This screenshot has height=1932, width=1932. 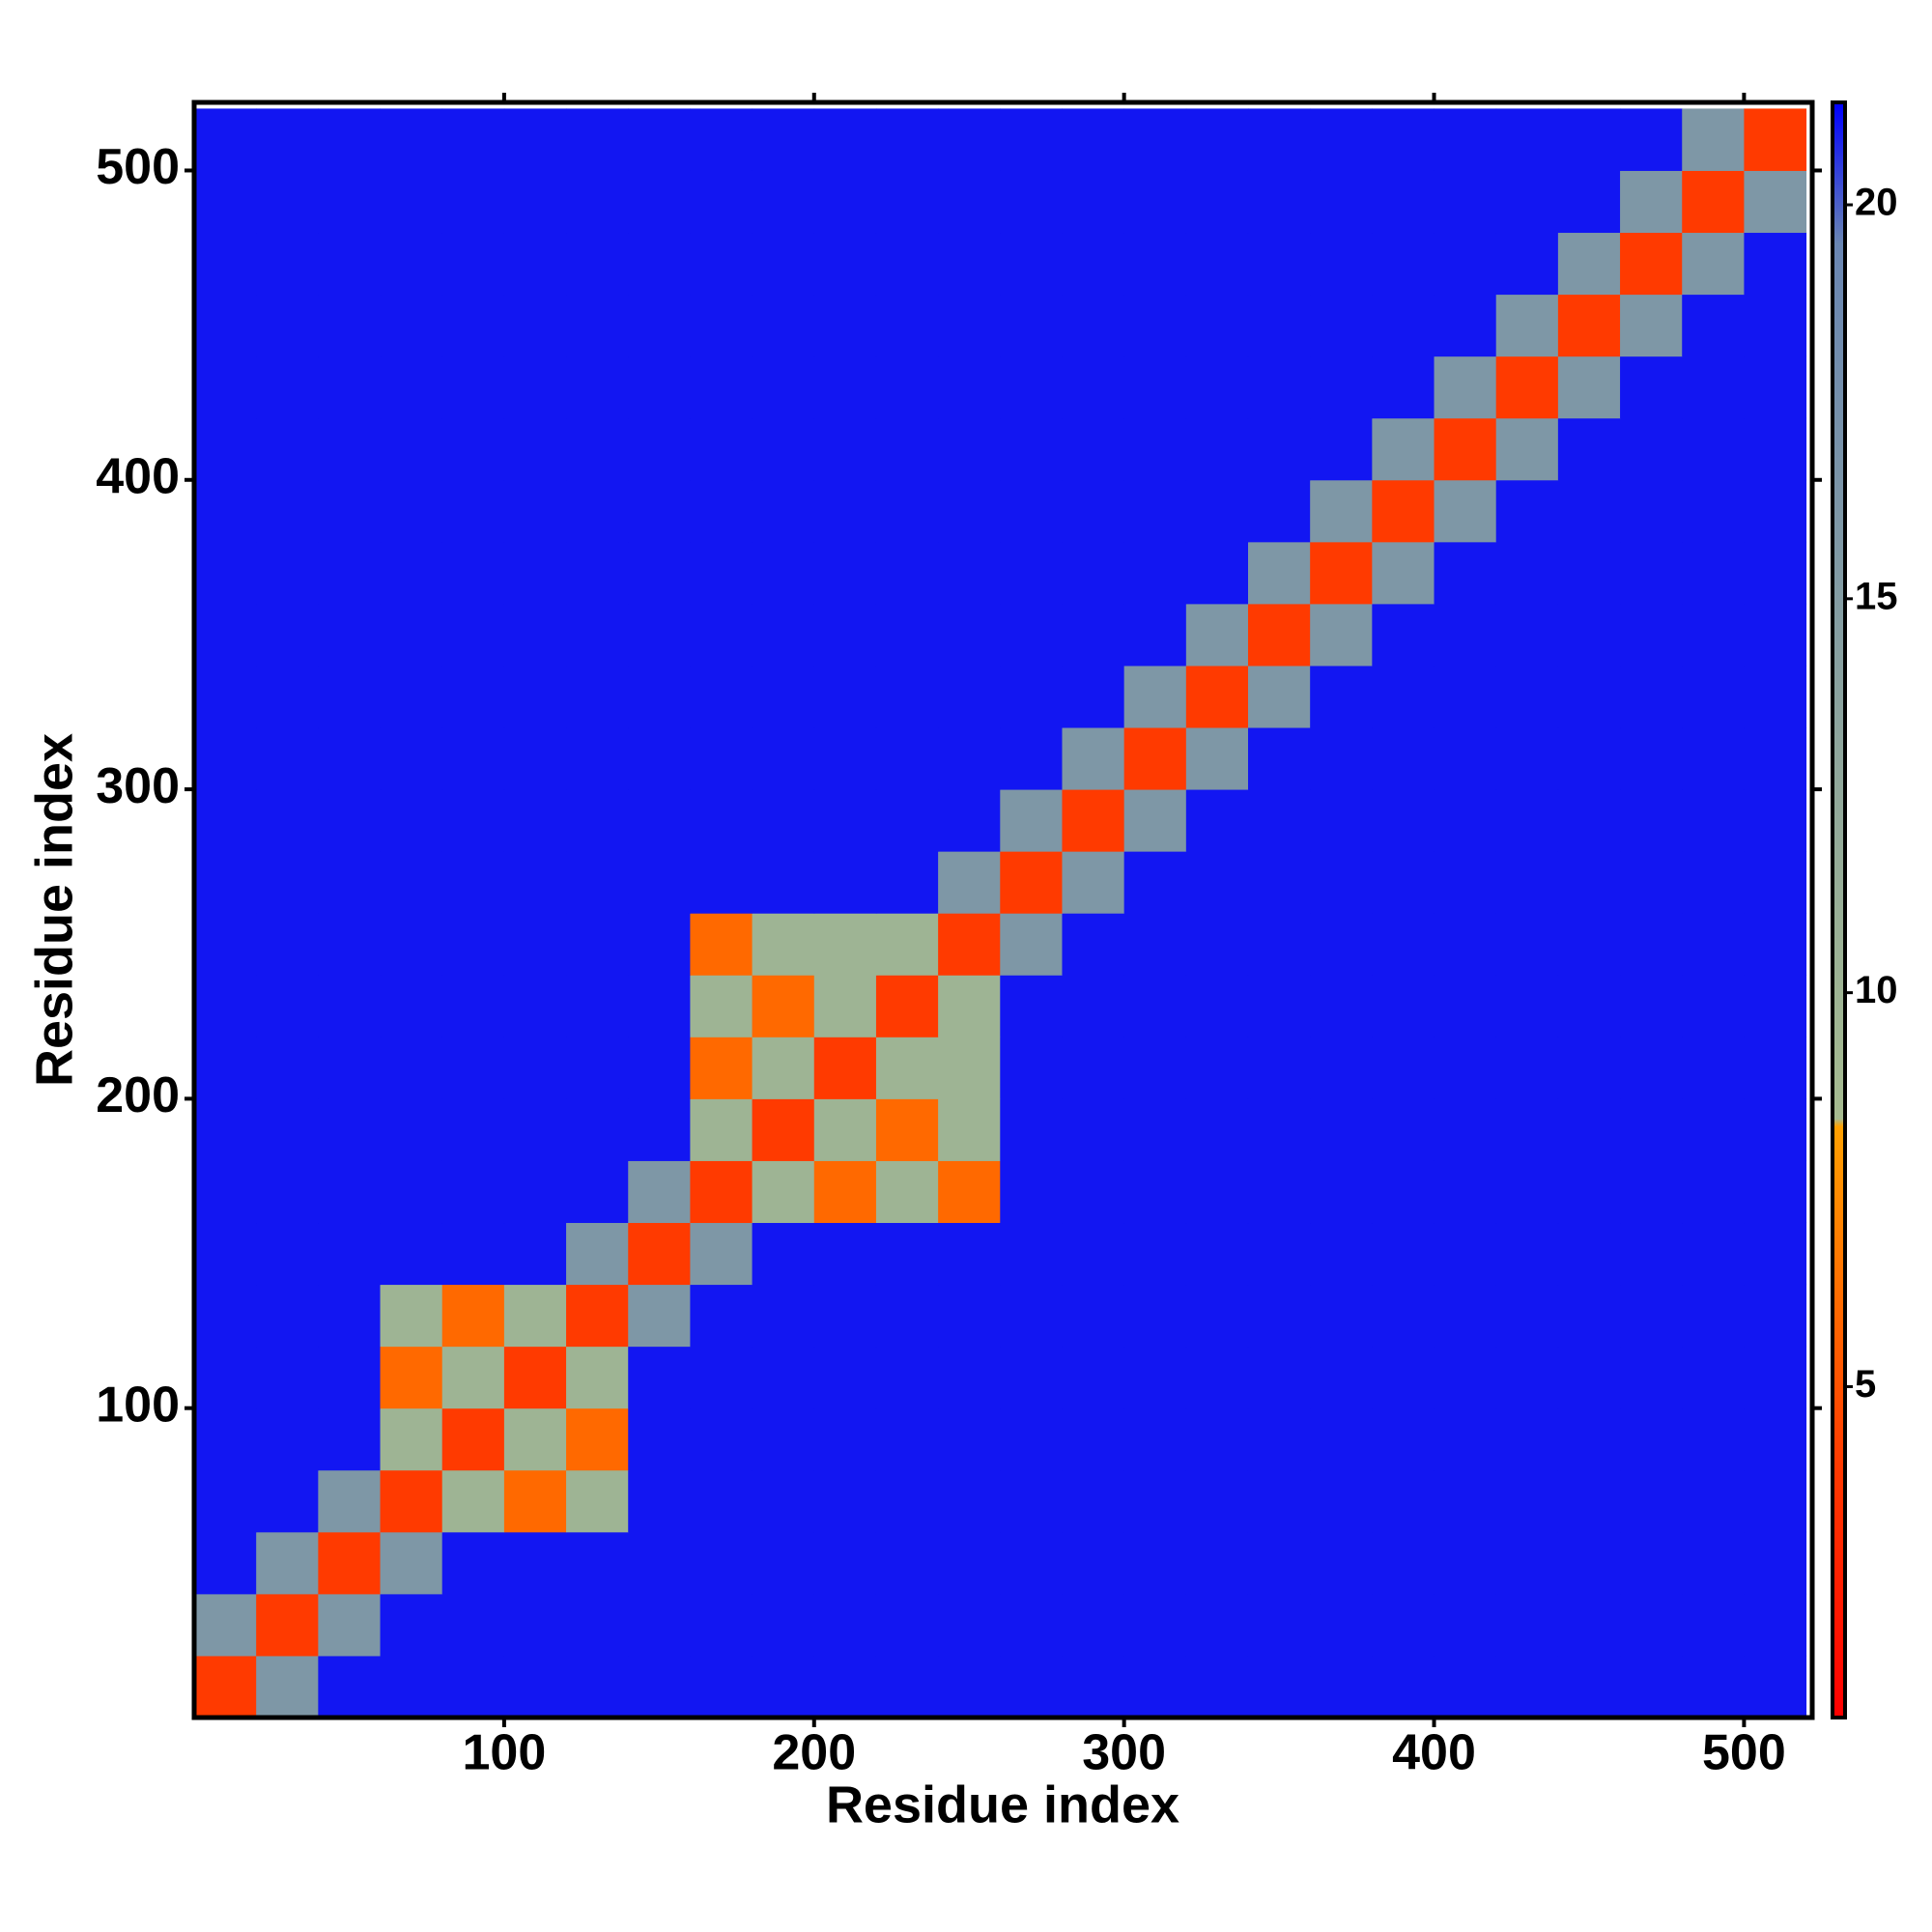 I want to click on colorbar-tick-label: 20, so click(x=1876, y=203).